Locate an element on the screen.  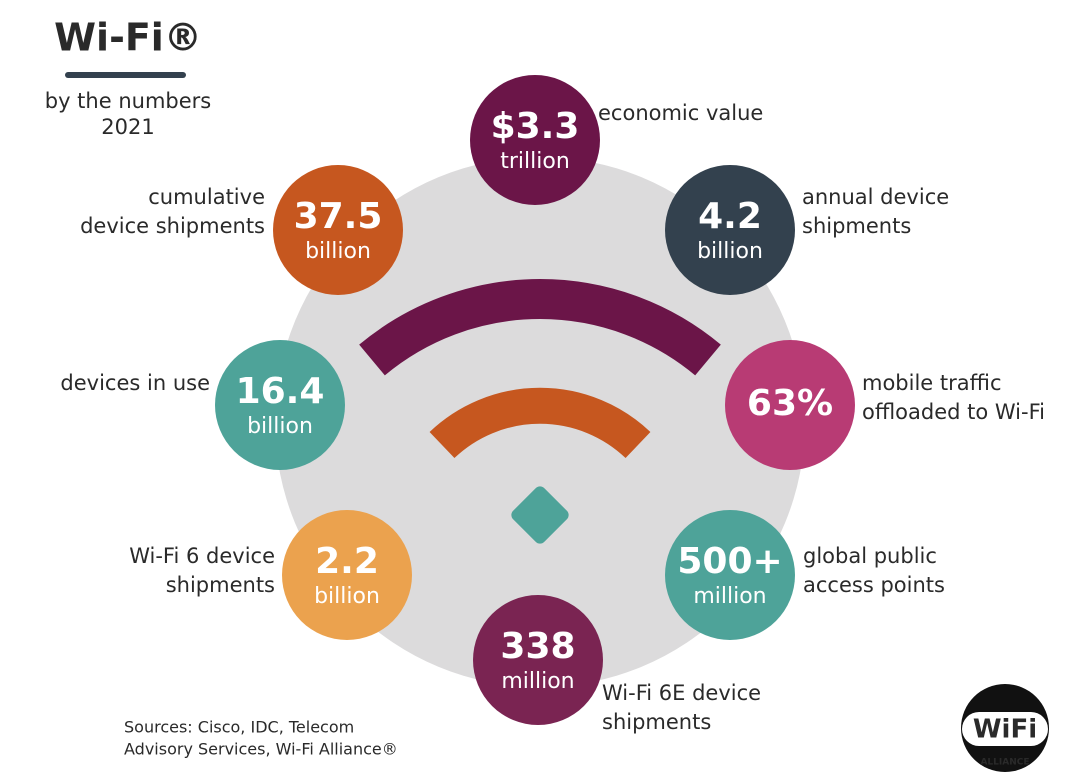
logo-text: ALLIANCE is located at coordinates (1004, 763).